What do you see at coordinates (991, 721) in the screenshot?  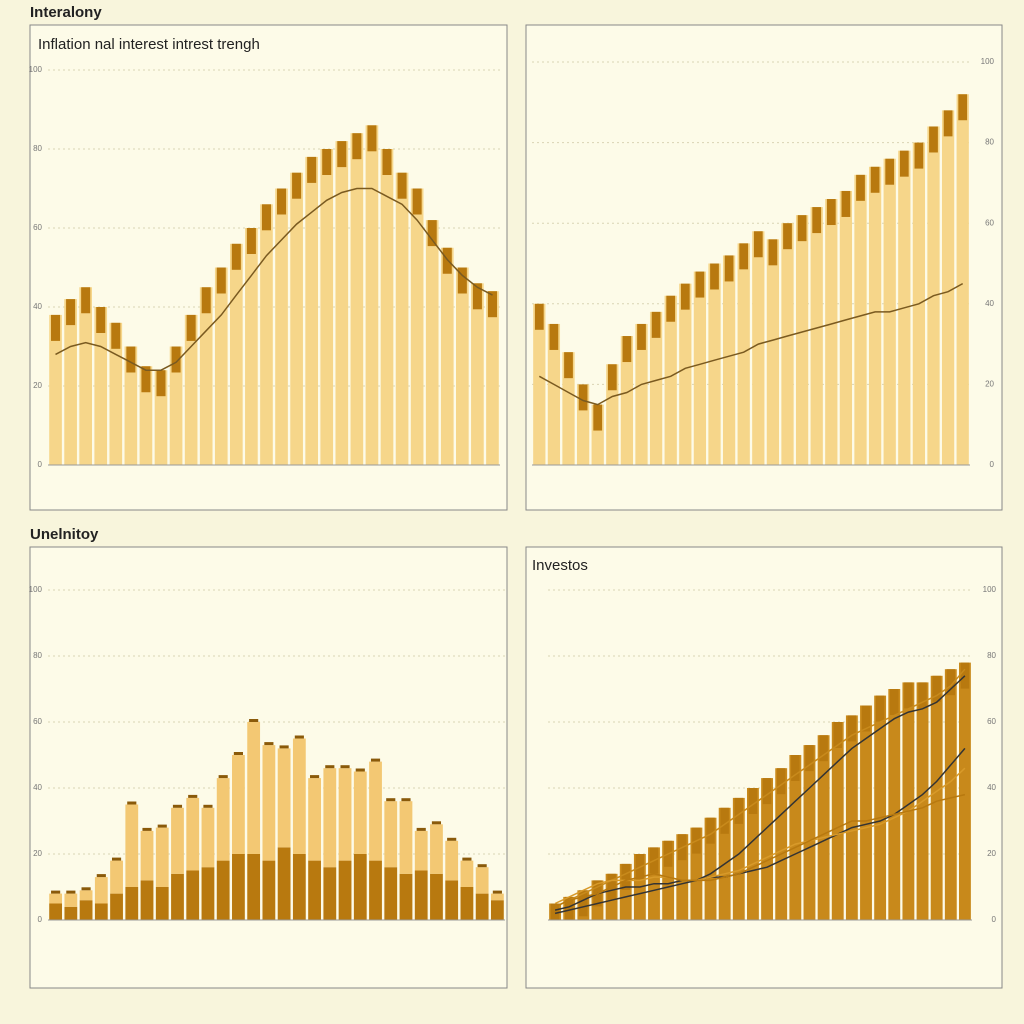 I see `y-tick-label: 60` at bounding box center [991, 721].